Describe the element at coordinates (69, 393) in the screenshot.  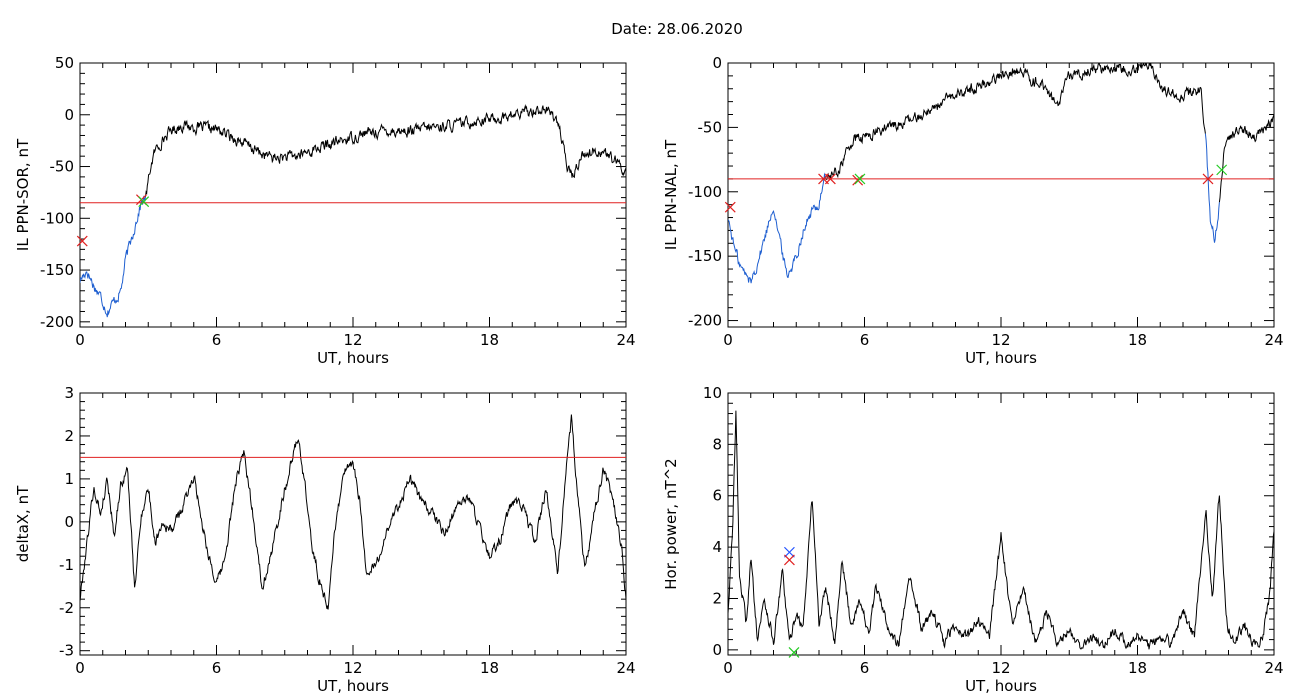
I see `y-tick-label: 3` at that location.